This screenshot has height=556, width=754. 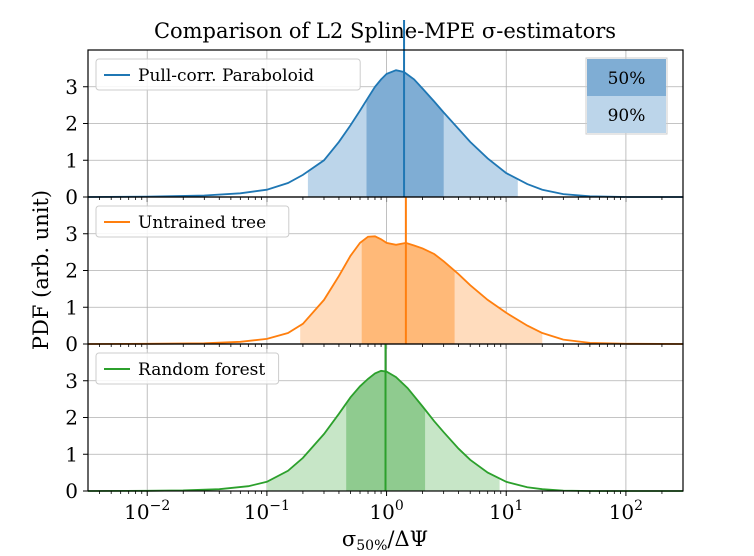 I want to click on band-legend-50-label: 50%, so click(x=627, y=79).